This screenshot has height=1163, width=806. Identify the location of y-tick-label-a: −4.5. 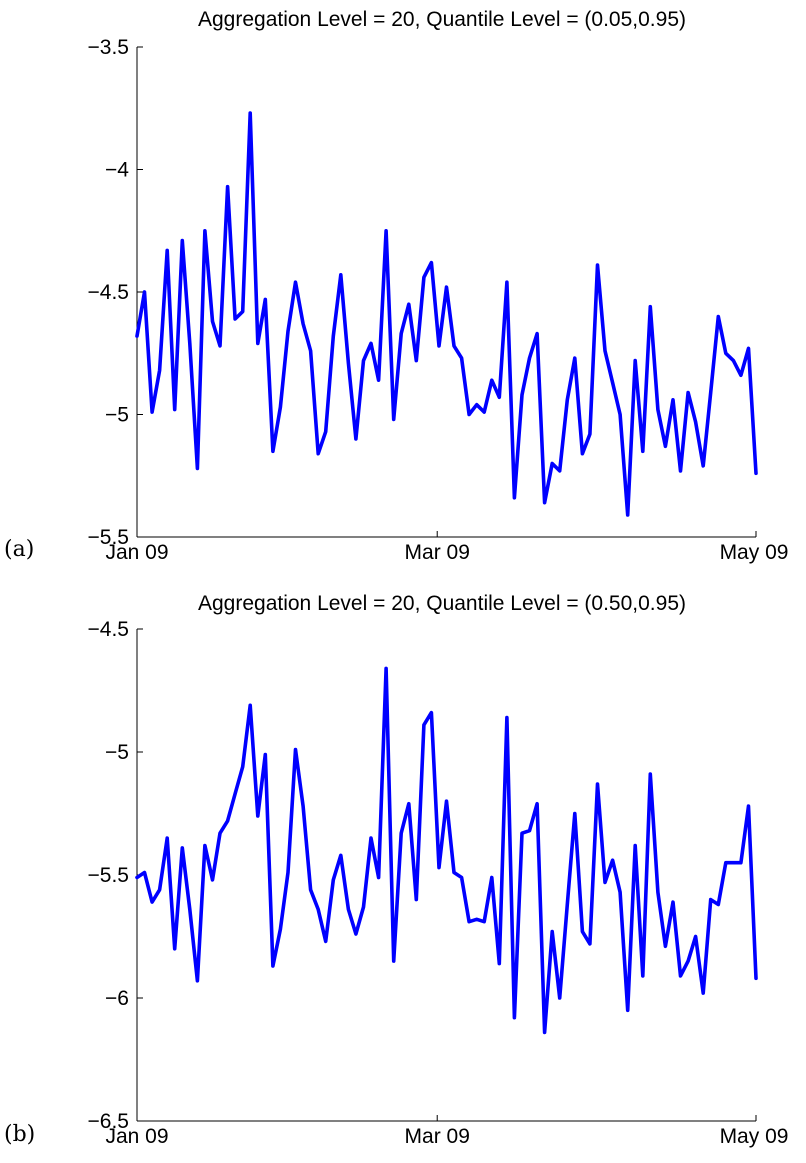
(108, 292).